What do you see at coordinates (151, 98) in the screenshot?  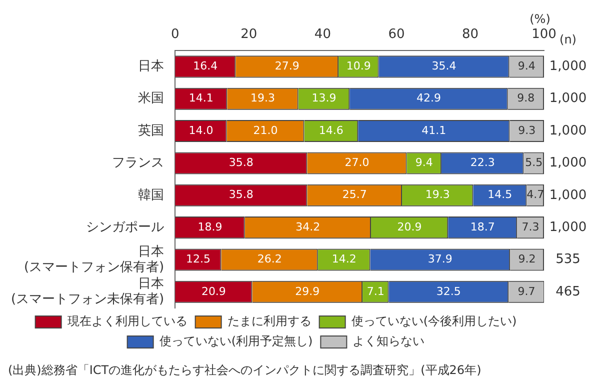 I see `y-tick-label: 米国` at bounding box center [151, 98].